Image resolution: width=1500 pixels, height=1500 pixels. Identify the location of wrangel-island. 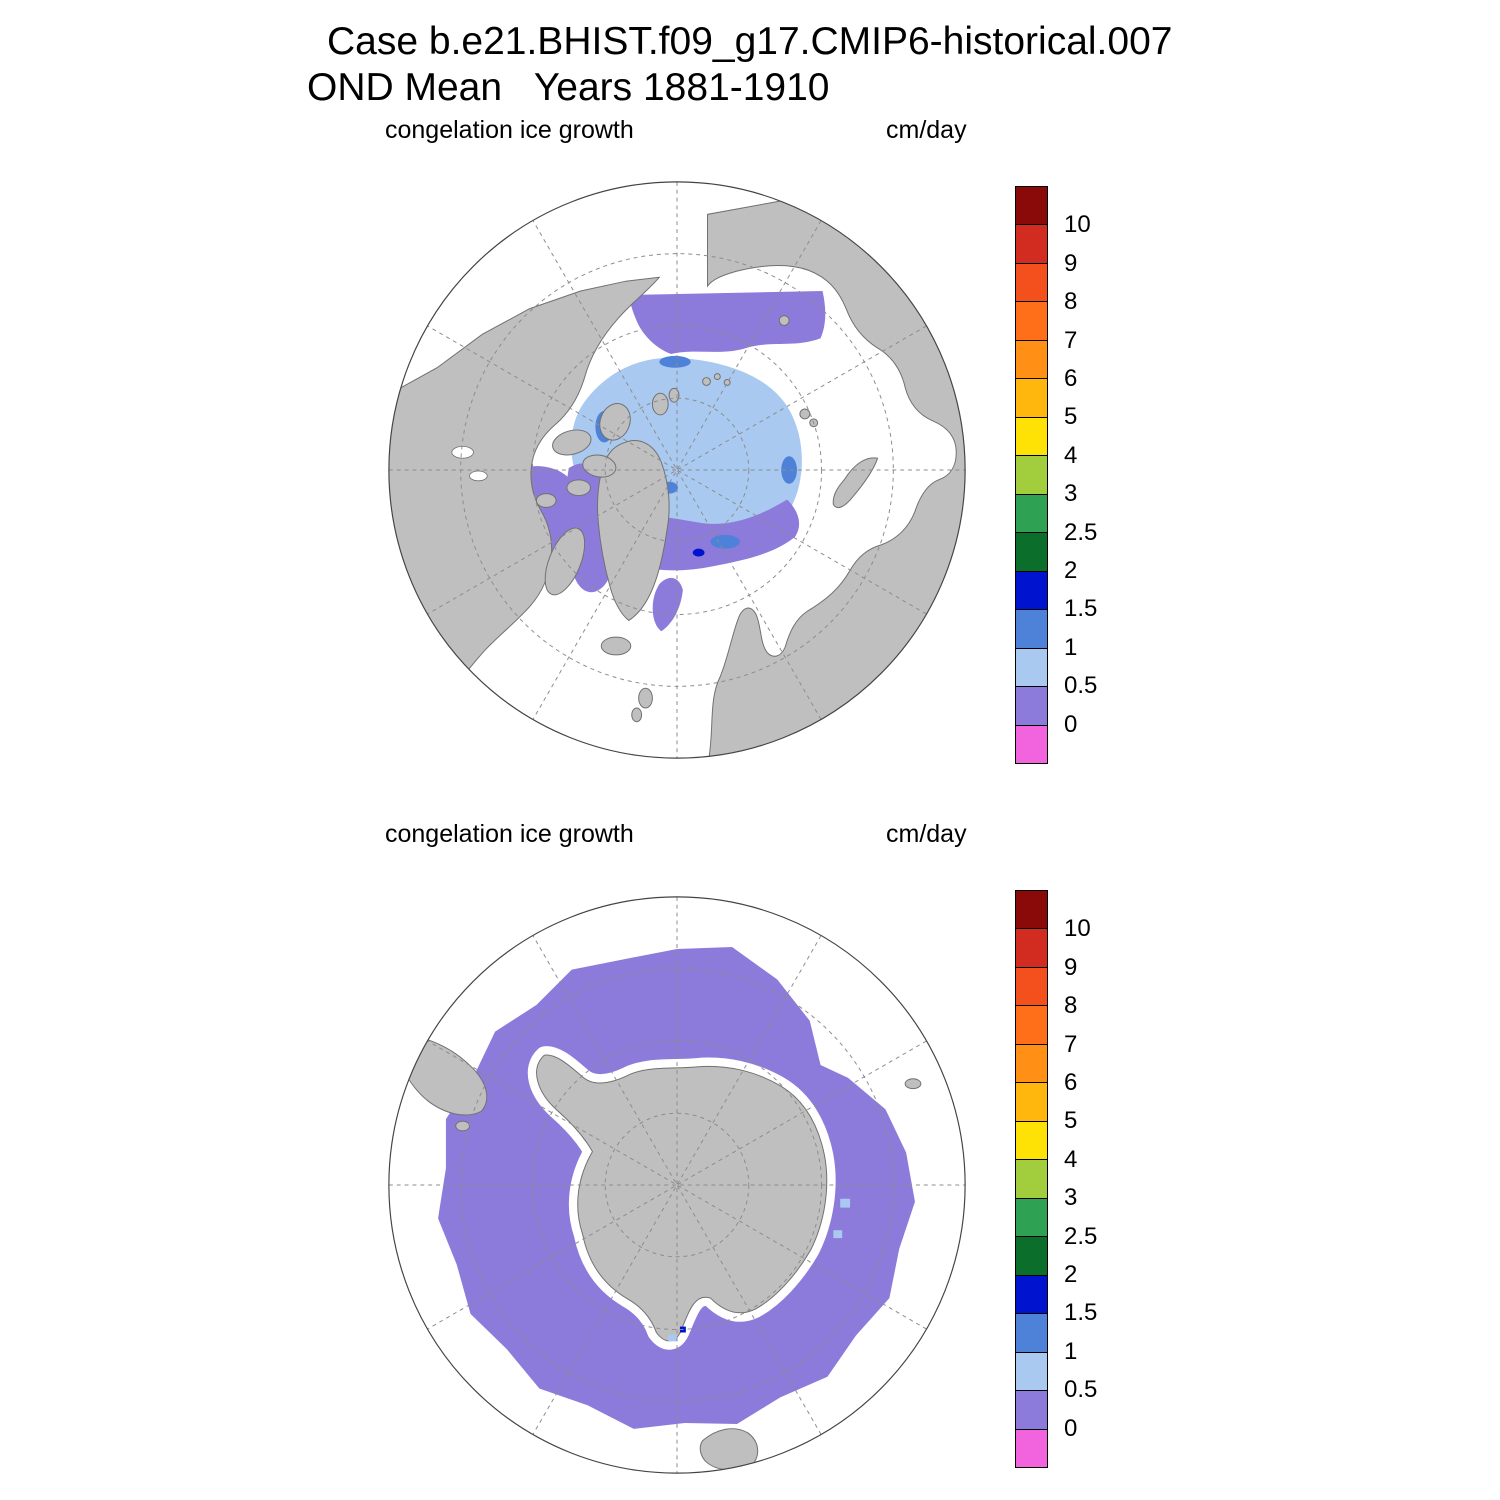
(784, 320).